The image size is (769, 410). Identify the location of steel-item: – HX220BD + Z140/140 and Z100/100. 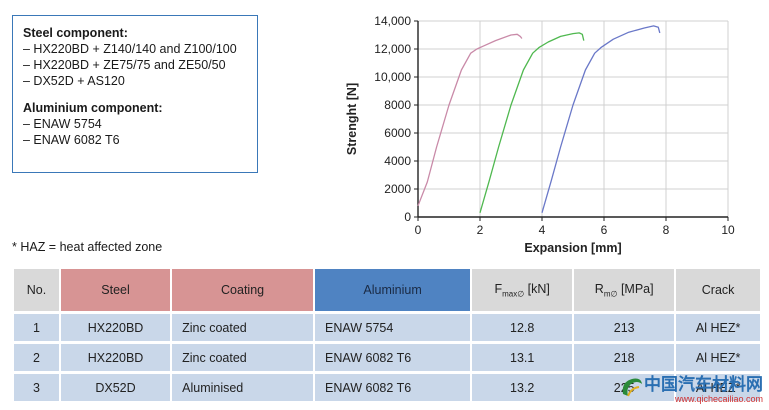
(130, 49).